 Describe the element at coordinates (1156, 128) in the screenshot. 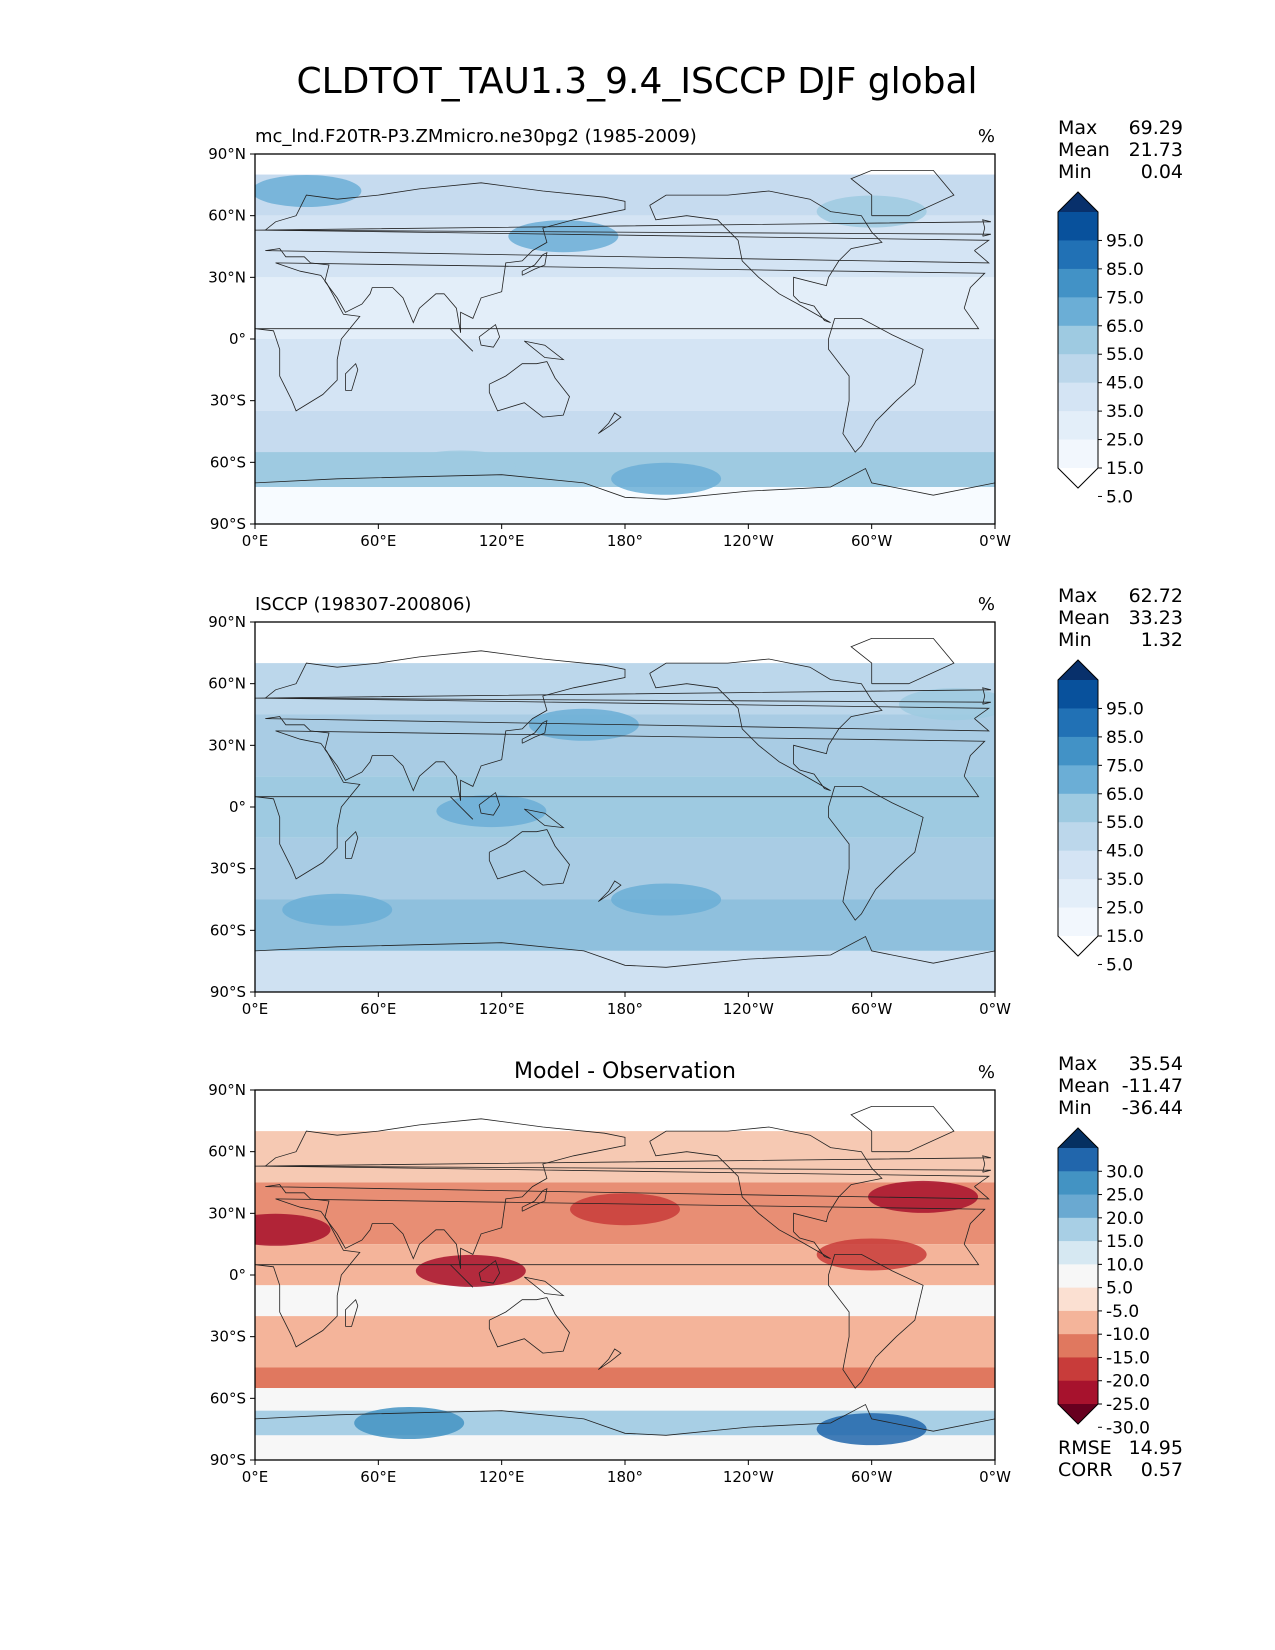

I see `stat-value: 69.29` at that location.